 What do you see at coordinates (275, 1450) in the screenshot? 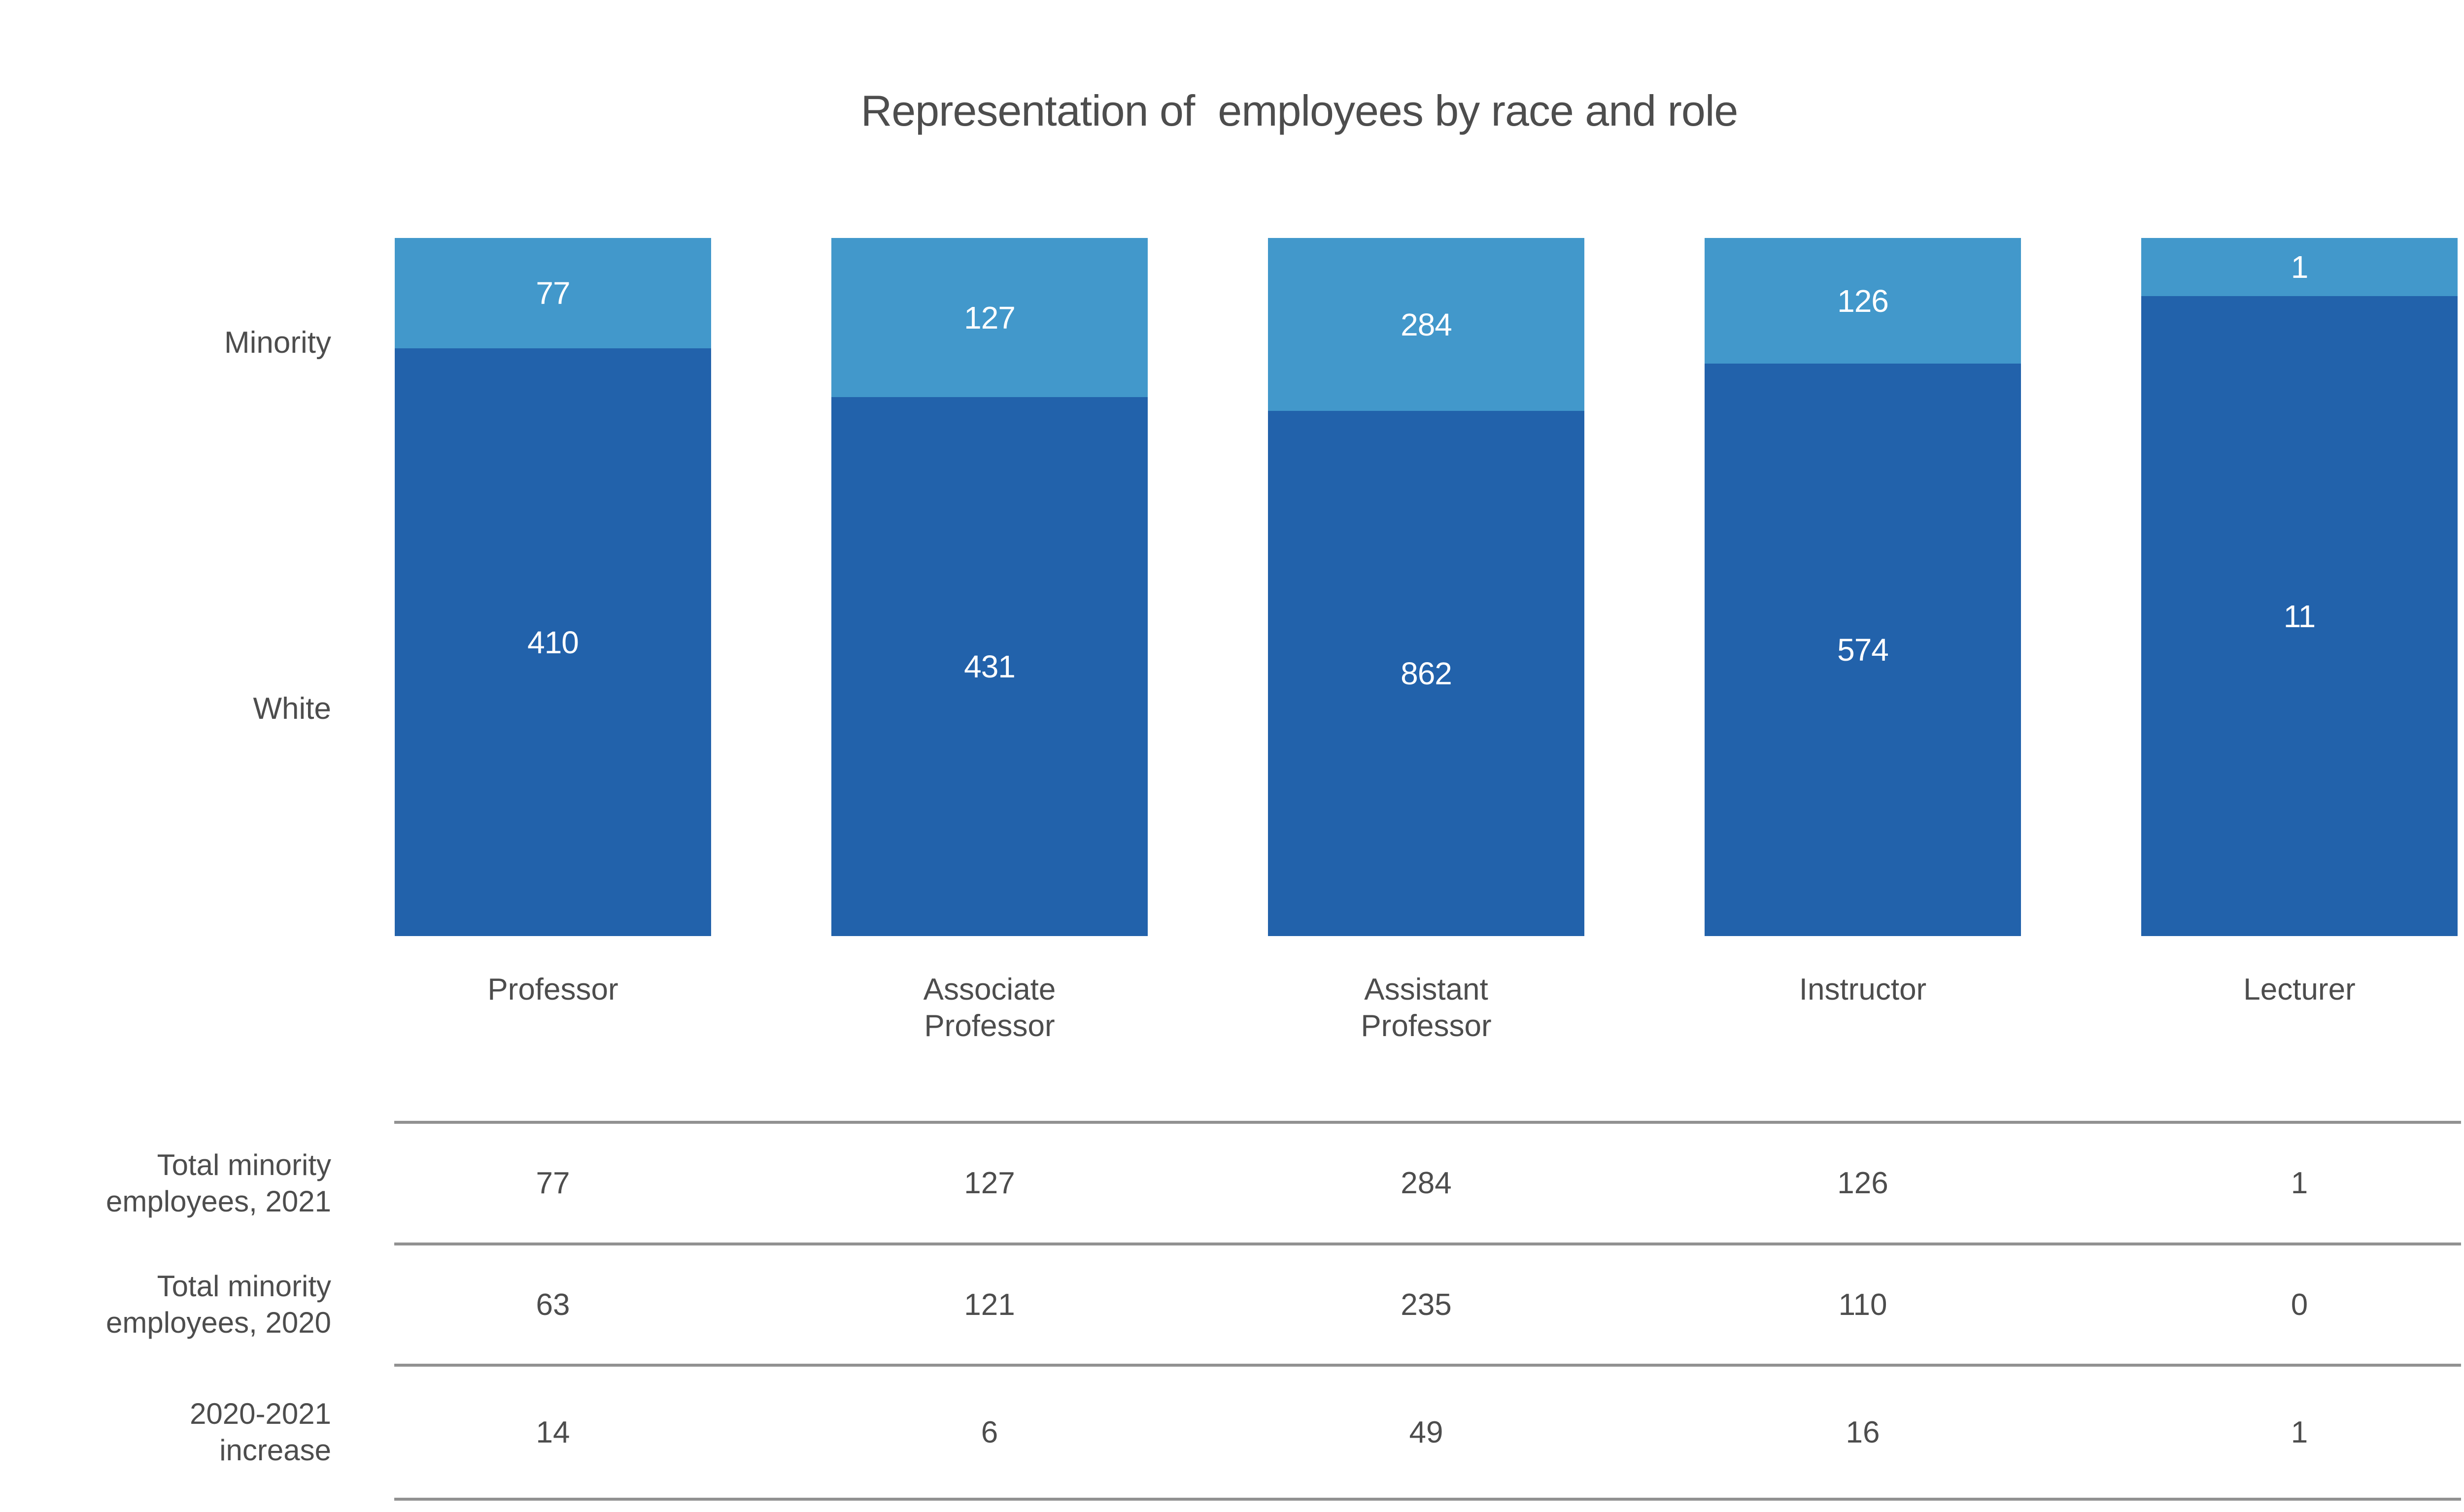
I see `table-row-label-line: increase` at bounding box center [275, 1450].